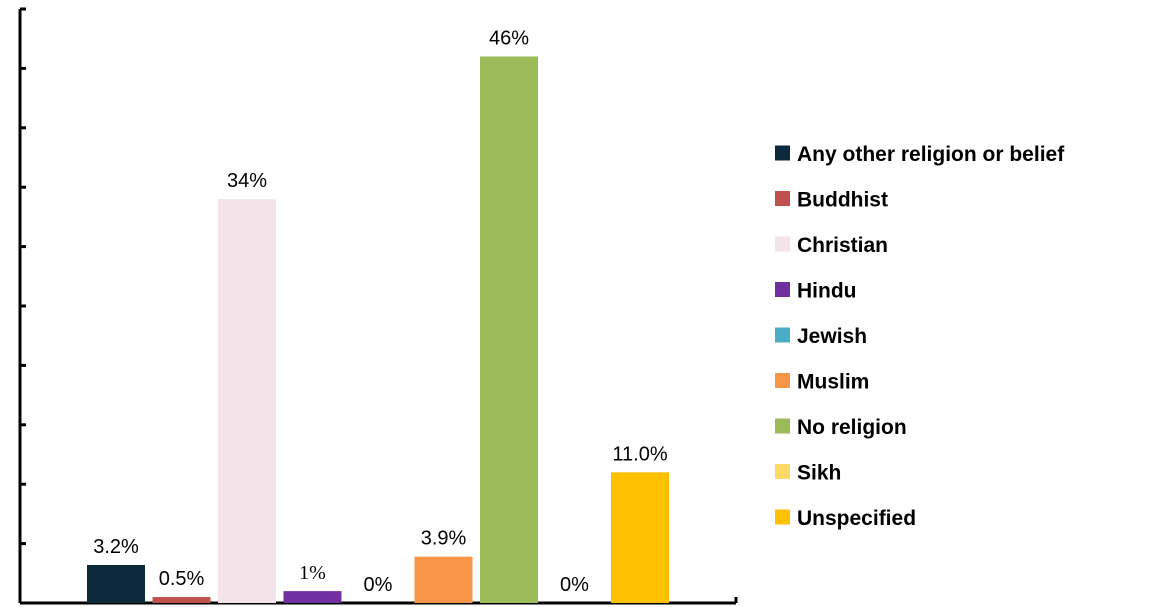  What do you see at coordinates (444, 539) in the screenshot?
I see `data-label: 3.9%` at bounding box center [444, 539].